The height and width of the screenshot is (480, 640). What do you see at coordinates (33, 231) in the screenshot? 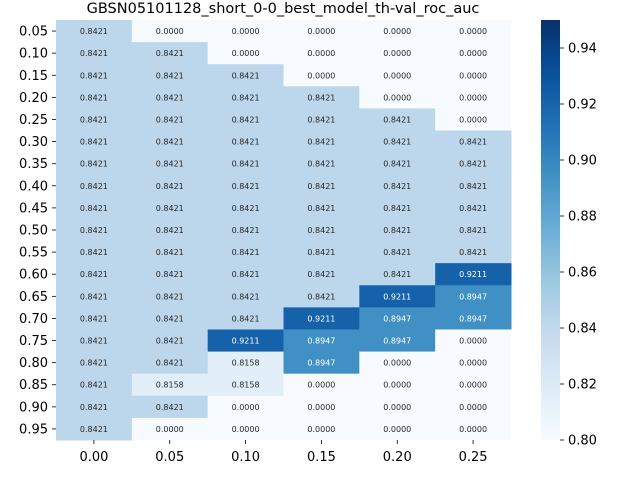
I see `y-tick-label: 0.50` at bounding box center [33, 231].